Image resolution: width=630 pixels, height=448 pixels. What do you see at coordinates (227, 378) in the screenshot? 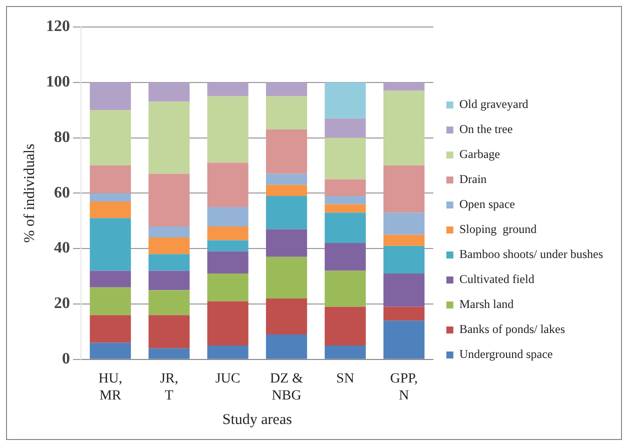
I see `x-tick-label: JUC` at bounding box center [227, 378].